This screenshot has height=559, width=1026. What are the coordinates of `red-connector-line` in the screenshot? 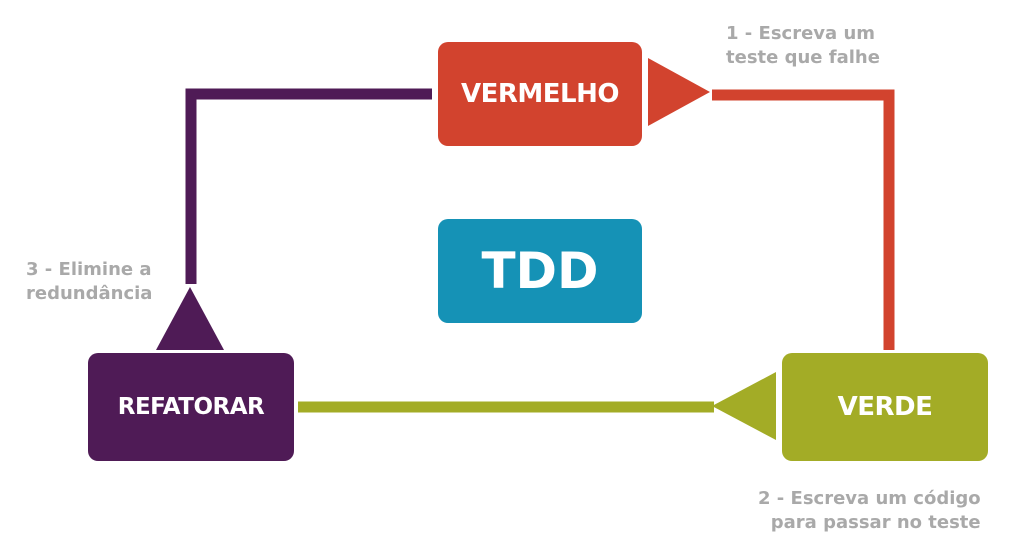 It's located at (803, 219).